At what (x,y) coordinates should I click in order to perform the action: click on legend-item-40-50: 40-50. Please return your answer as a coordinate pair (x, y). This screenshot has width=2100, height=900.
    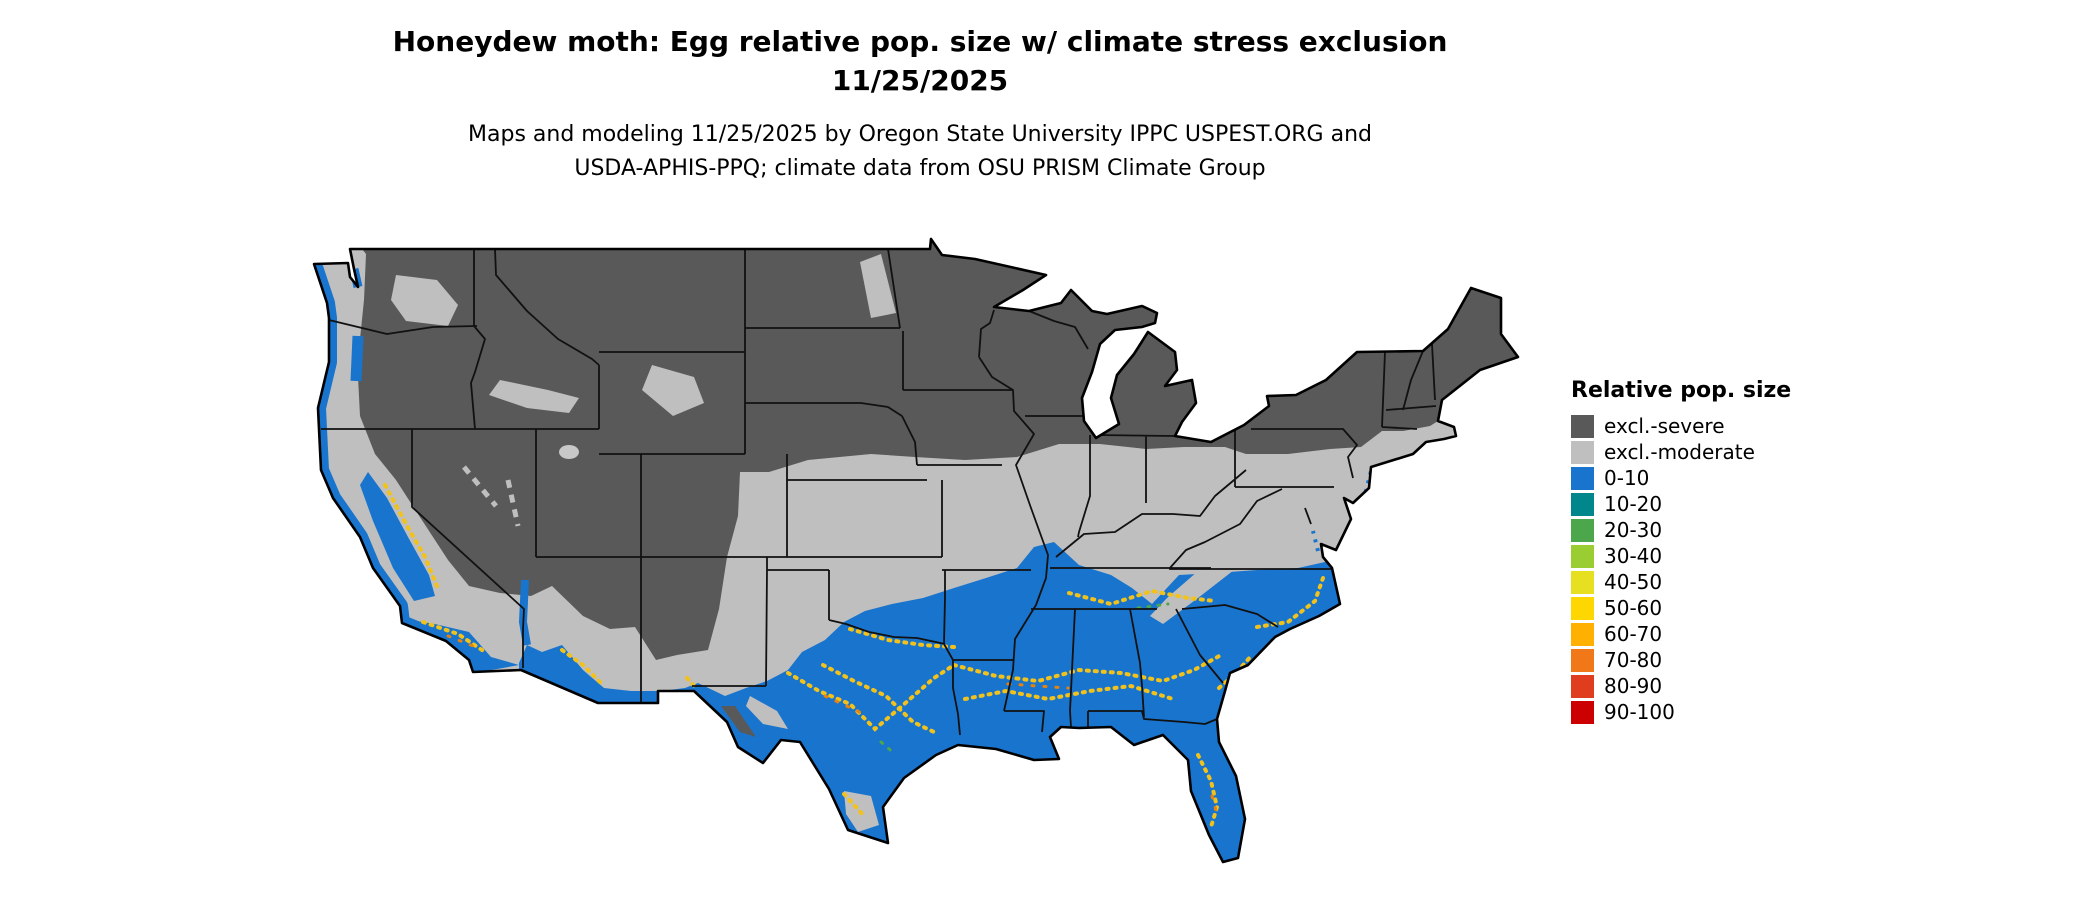
    Looking at the image, I should click on (1721, 582).